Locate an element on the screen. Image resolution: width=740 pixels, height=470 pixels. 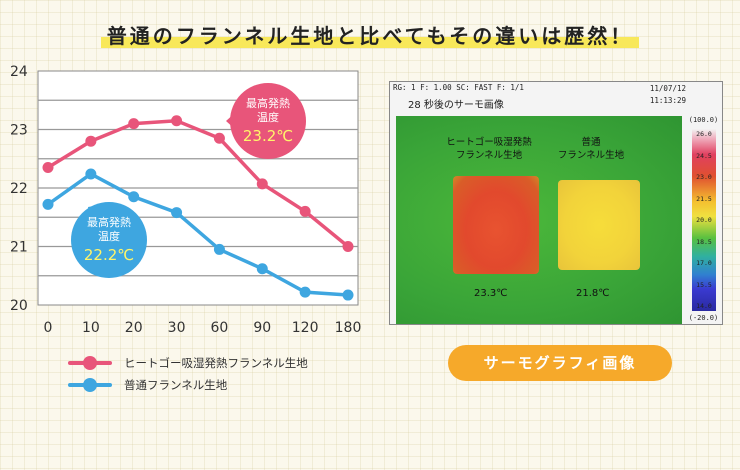
scale-tick-label: 21.5 is located at coordinates (704, 198).